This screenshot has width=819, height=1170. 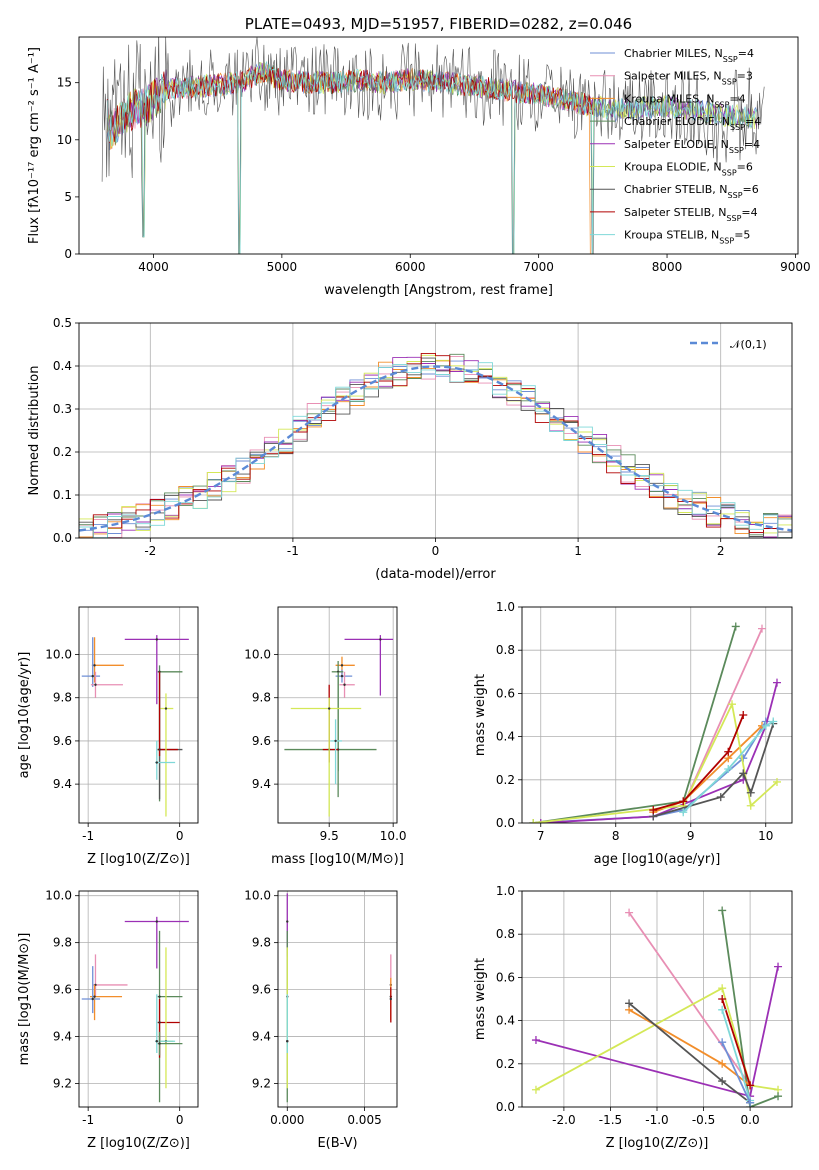 What do you see at coordinates (667, 267) in the screenshot?
I see `x-tick-label: 8000` at bounding box center [667, 267].